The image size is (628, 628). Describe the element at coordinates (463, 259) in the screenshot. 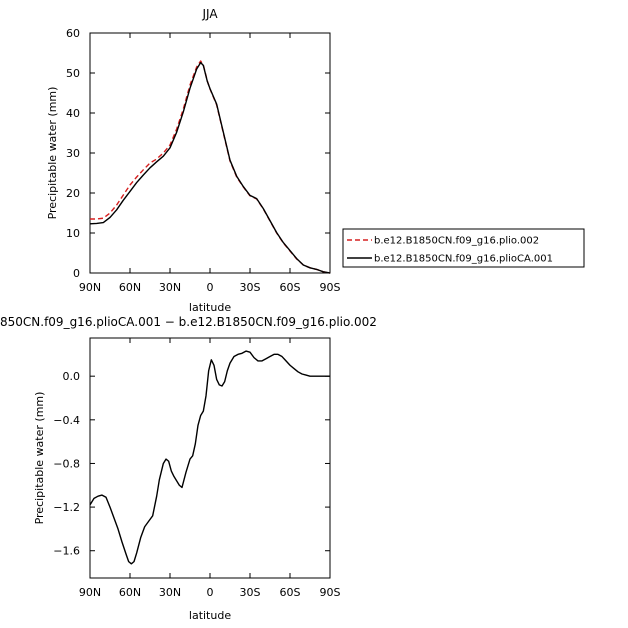

I see `legend-entry-series-2: b.e12.B1850CN.f09_g16.plioCA.001` at that location.